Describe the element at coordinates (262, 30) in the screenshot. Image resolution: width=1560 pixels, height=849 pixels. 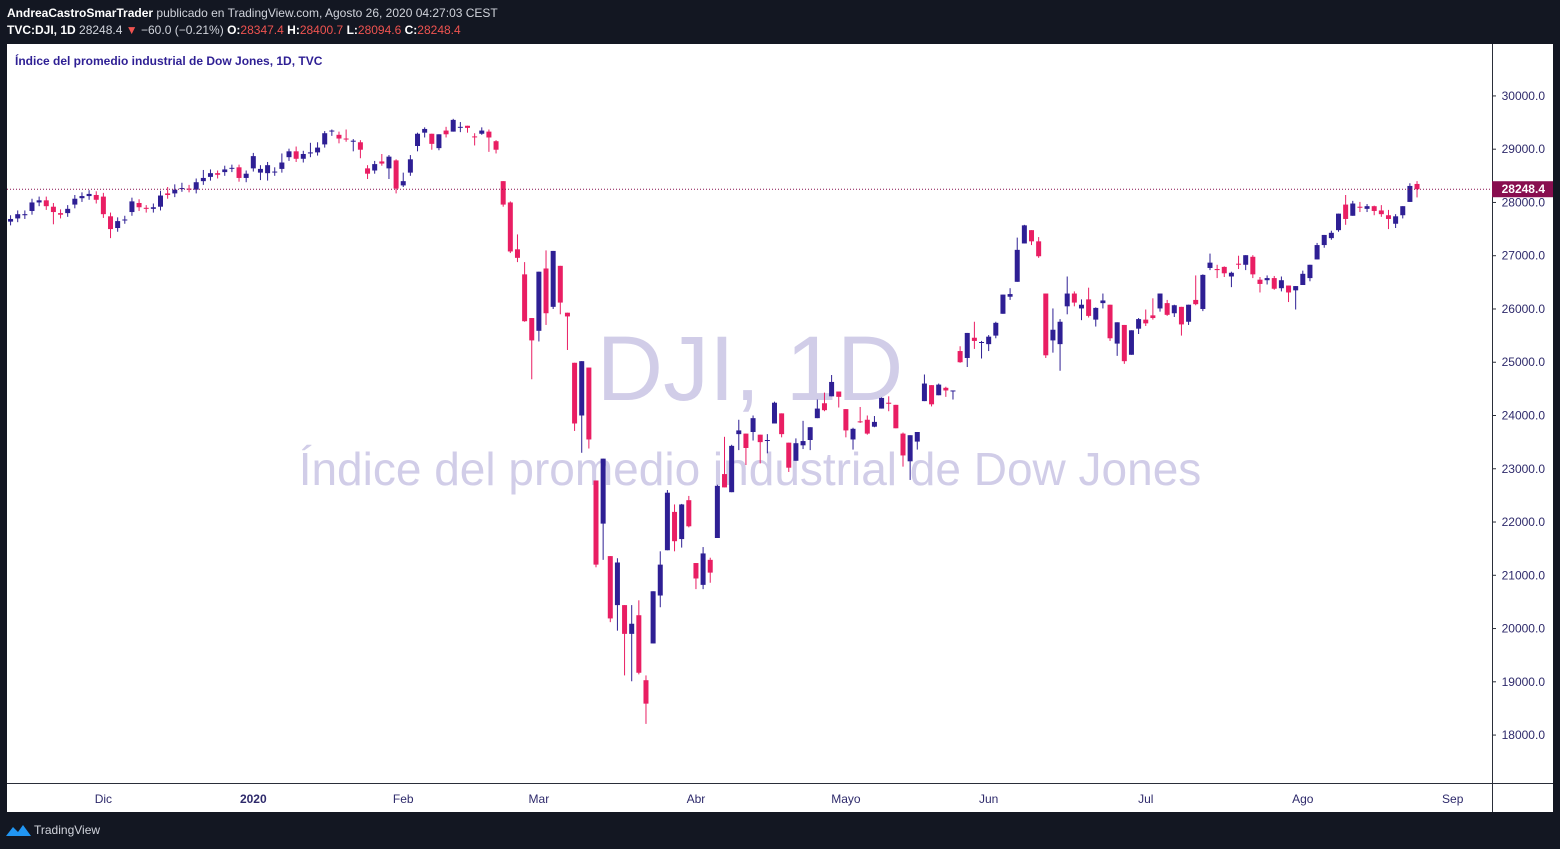
I see `open-value: 28347.4` at that location.